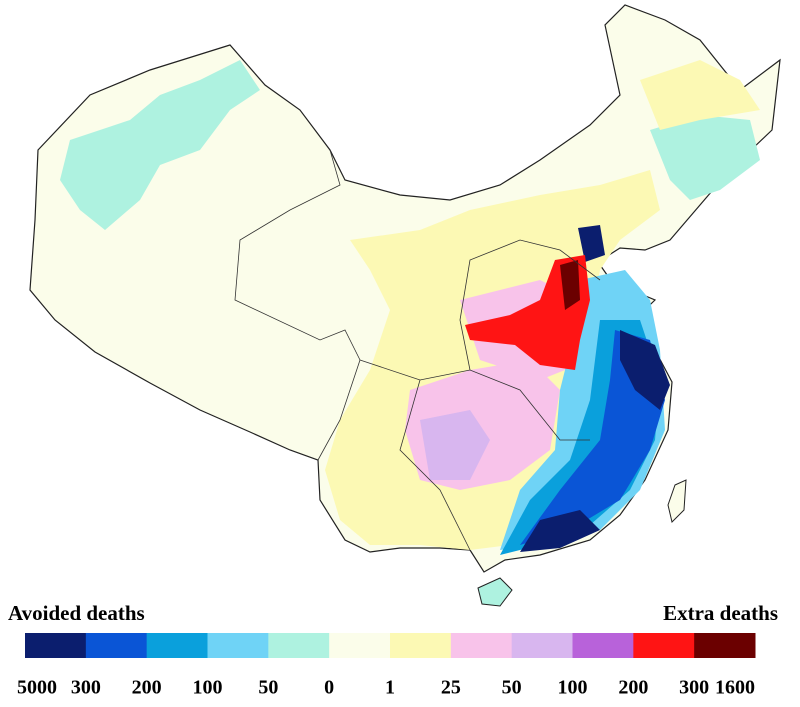 Image resolution: width=800 pixels, height=707 pixels. I want to click on legend-title-right: Extra deaths, so click(720, 613).